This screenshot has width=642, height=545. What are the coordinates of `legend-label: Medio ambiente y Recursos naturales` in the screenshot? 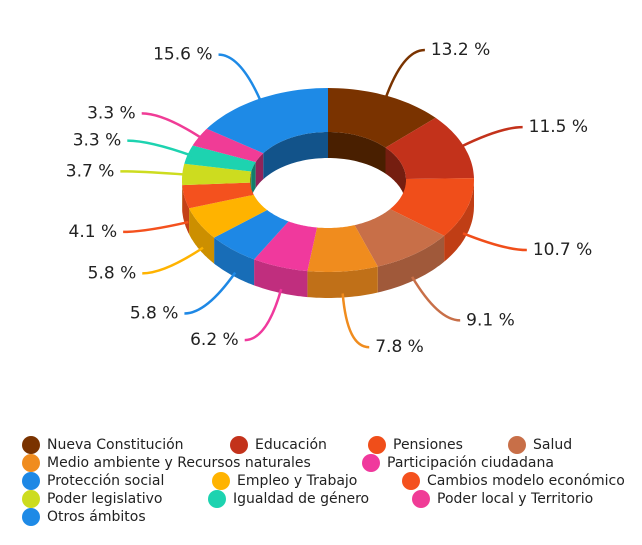 It's located at (179, 463).